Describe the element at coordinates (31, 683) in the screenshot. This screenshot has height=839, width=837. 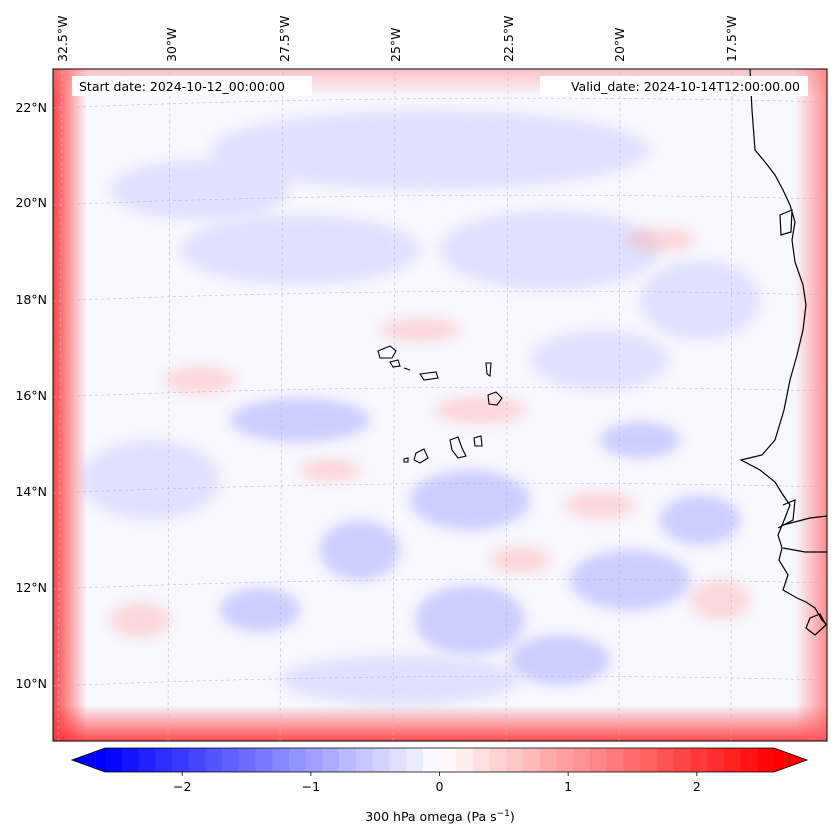
I see `lat-label-10n: 10°N` at that location.